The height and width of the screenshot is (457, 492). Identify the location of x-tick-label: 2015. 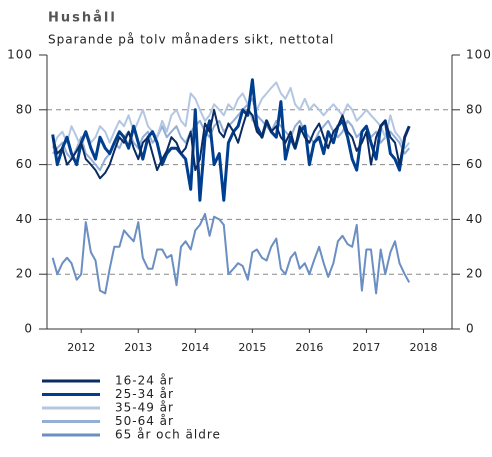
(252, 347).